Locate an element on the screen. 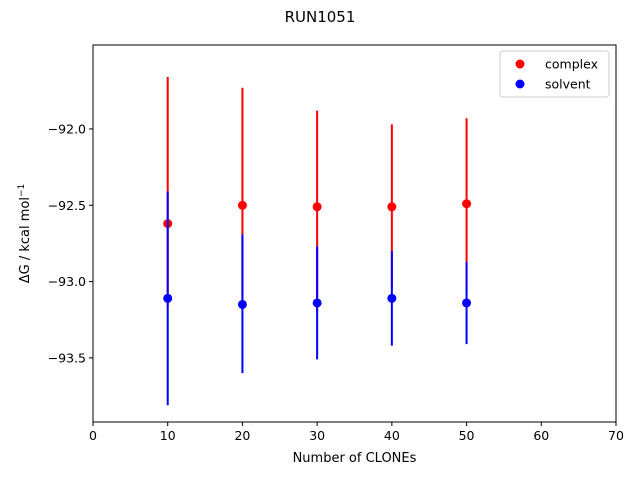 The width and height of the screenshot is (640, 480). x-tick-label: 70 is located at coordinates (616, 435).